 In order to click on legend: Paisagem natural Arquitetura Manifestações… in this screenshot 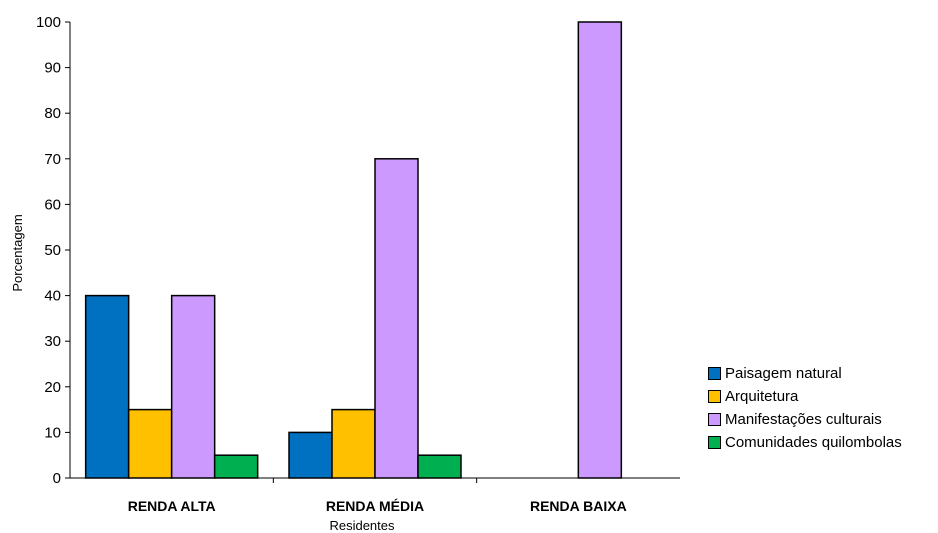, I will do `click(805, 408)`.